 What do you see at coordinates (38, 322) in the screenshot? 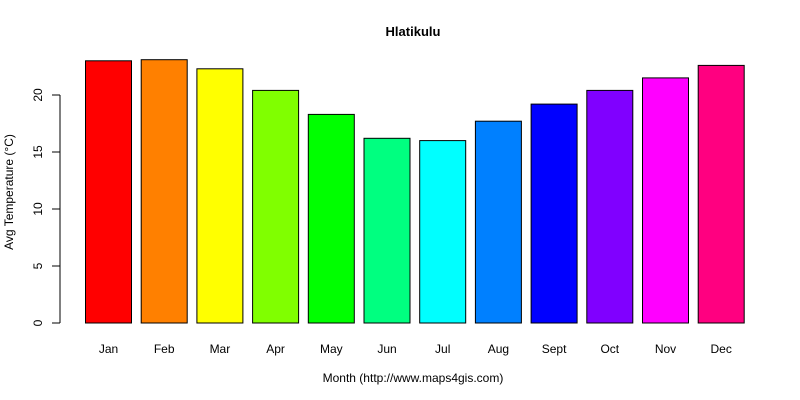
I see `y-tick-label: 0` at bounding box center [38, 322].